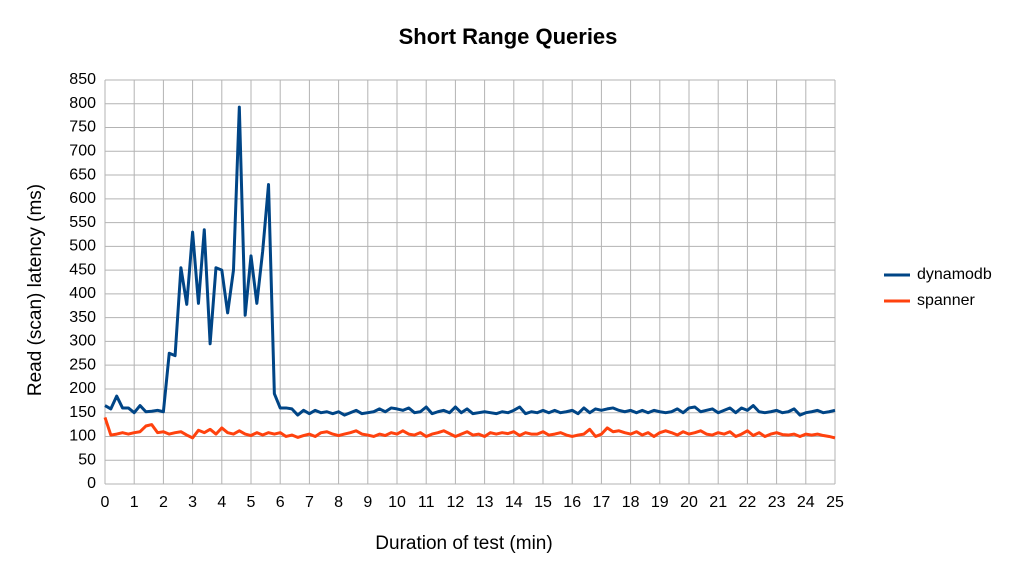 This screenshot has height=581, width=1024. I want to click on y-tick-label: 100, so click(82, 436).